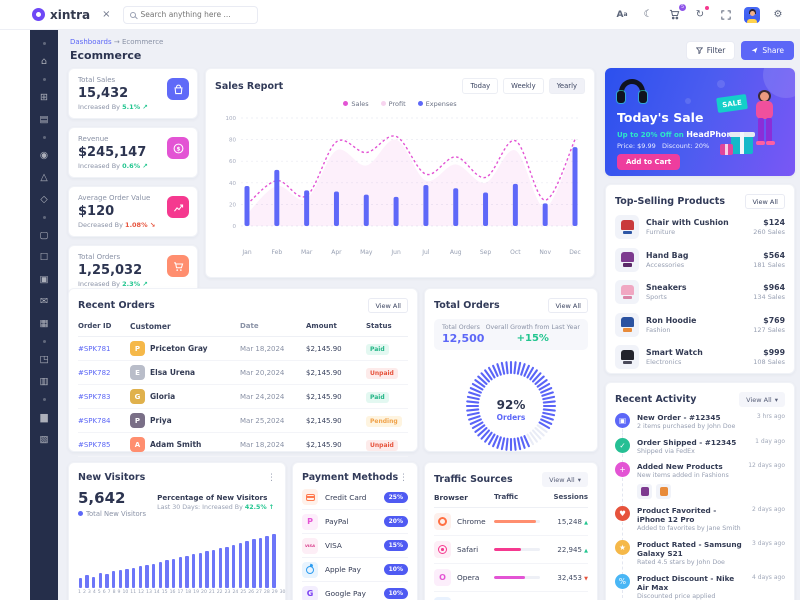 This screenshot has width=800, height=600. Describe the element at coordinates (388, 305) in the screenshot. I see `recent-orders-view-all-button: View All` at that location.